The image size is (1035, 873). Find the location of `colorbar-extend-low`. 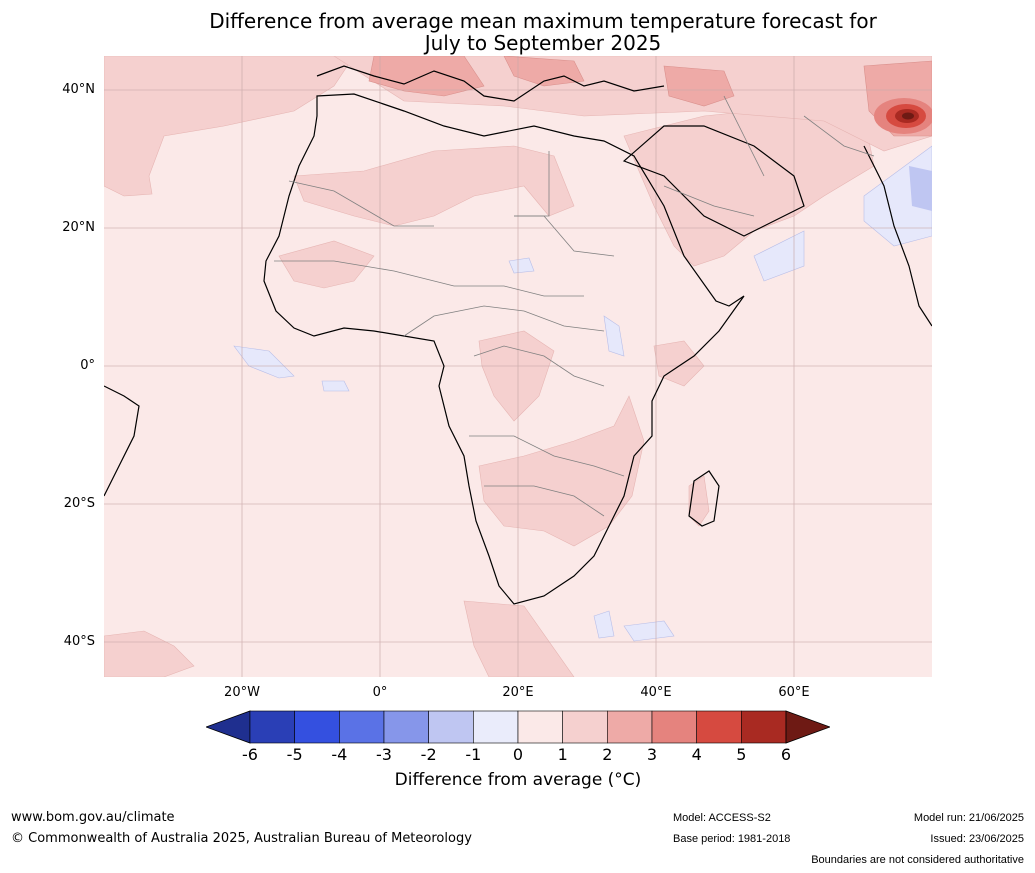

colorbar-extend-low is located at coordinates (228, 727).